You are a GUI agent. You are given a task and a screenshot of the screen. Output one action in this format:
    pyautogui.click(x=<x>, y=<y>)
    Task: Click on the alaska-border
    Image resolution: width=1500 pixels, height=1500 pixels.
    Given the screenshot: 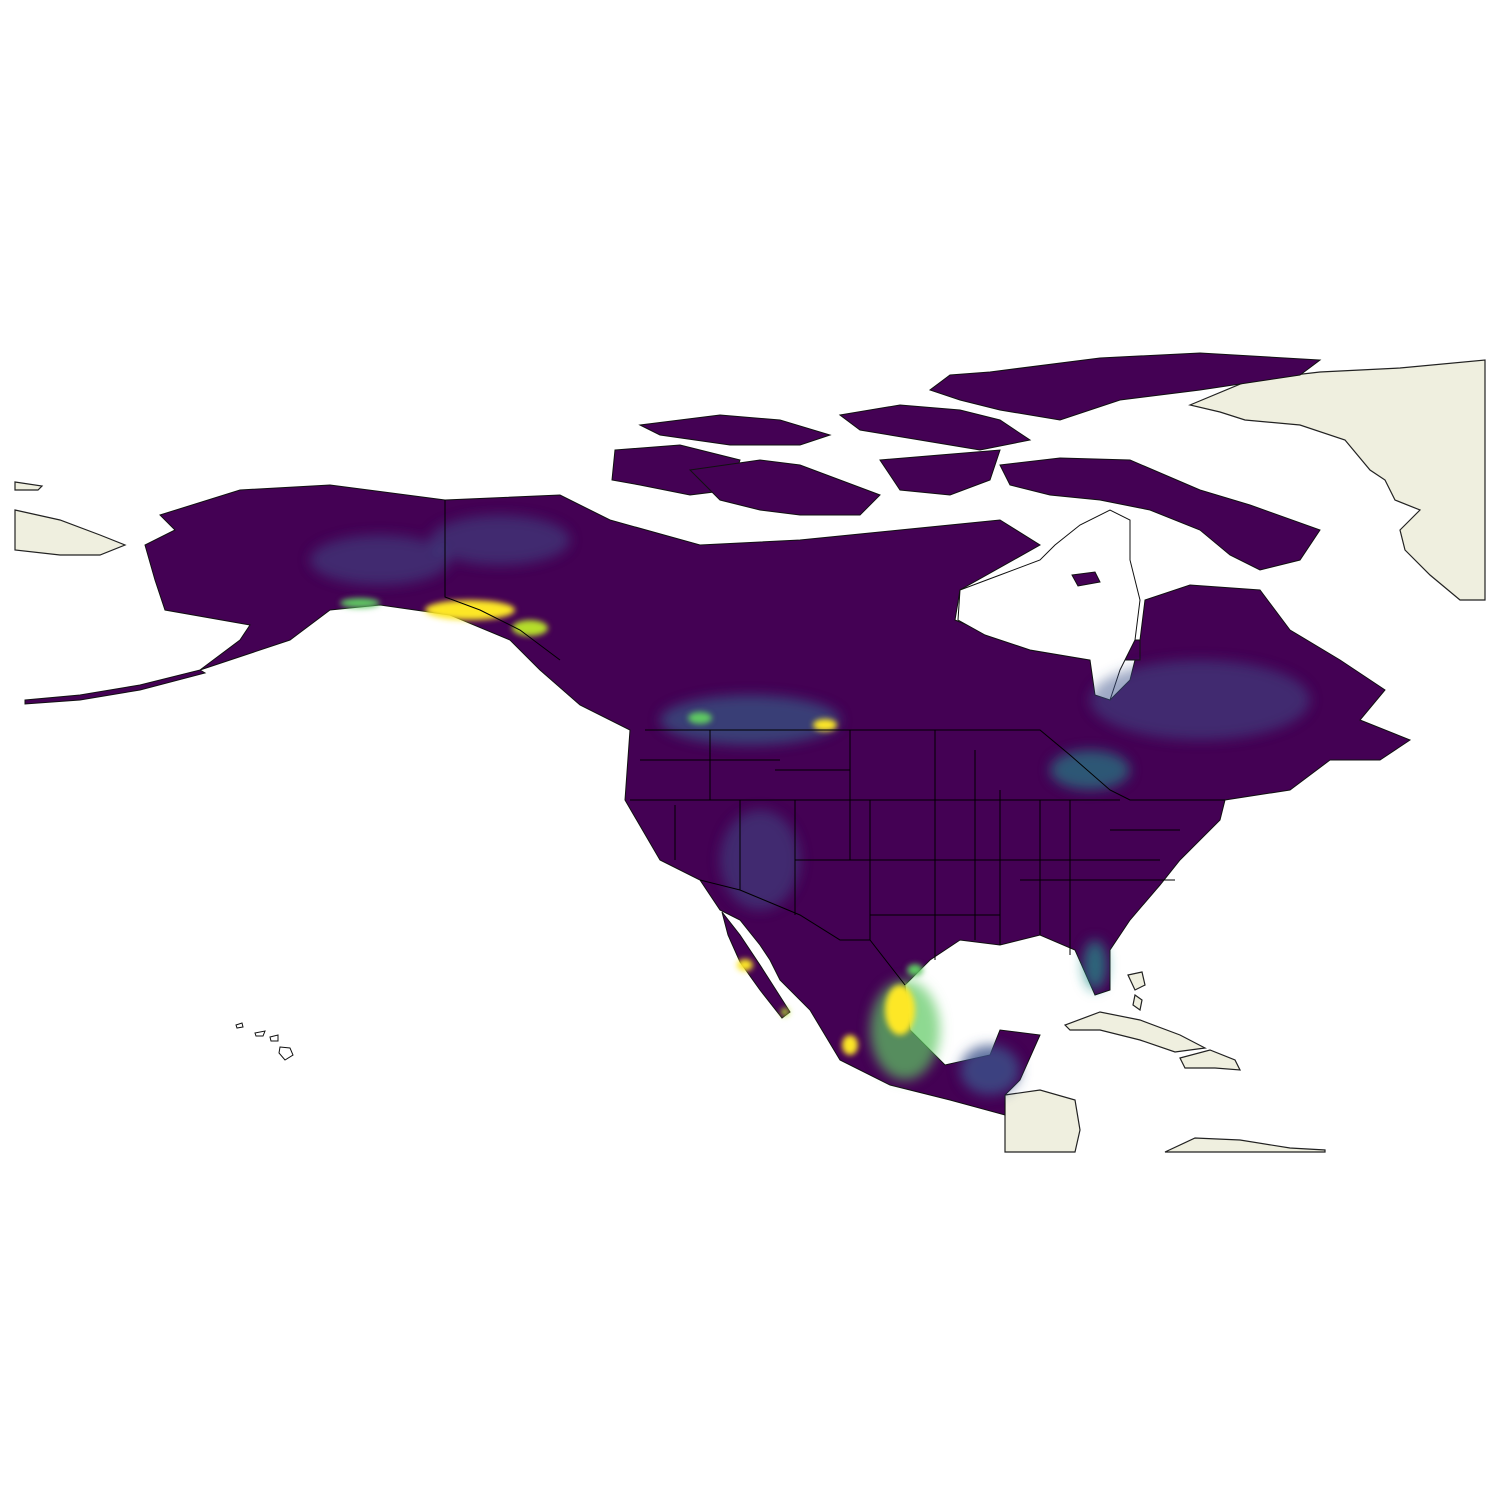 What is the action you would take?
    pyautogui.click(x=502, y=580)
    